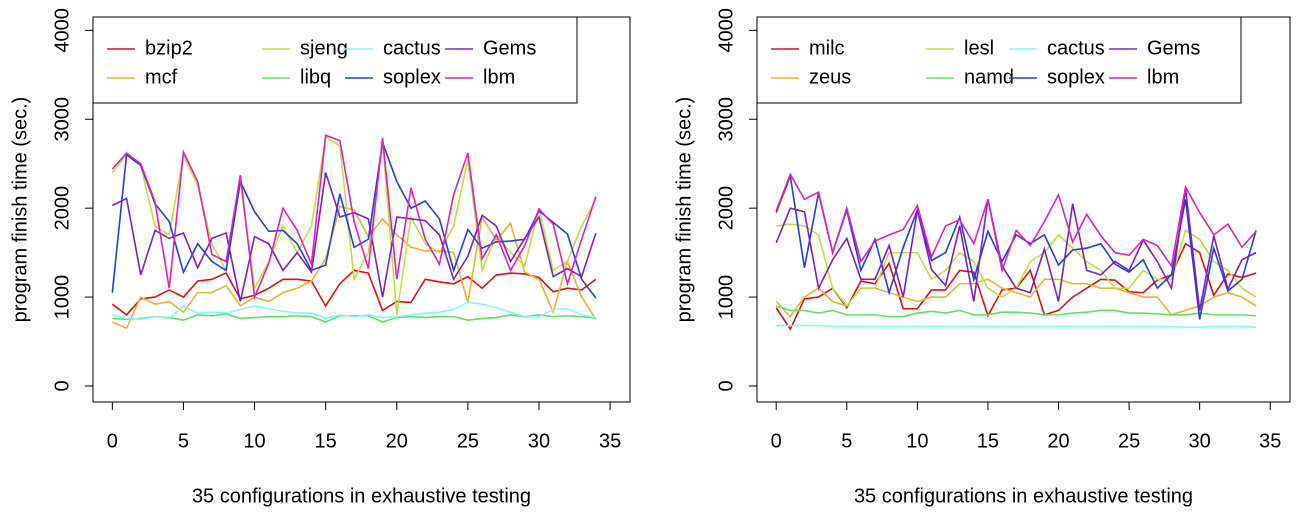 This screenshot has width=1297, height=513. Describe the element at coordinates (161, 77) in the screenshot. I see `legend-label: mcf` at that location.